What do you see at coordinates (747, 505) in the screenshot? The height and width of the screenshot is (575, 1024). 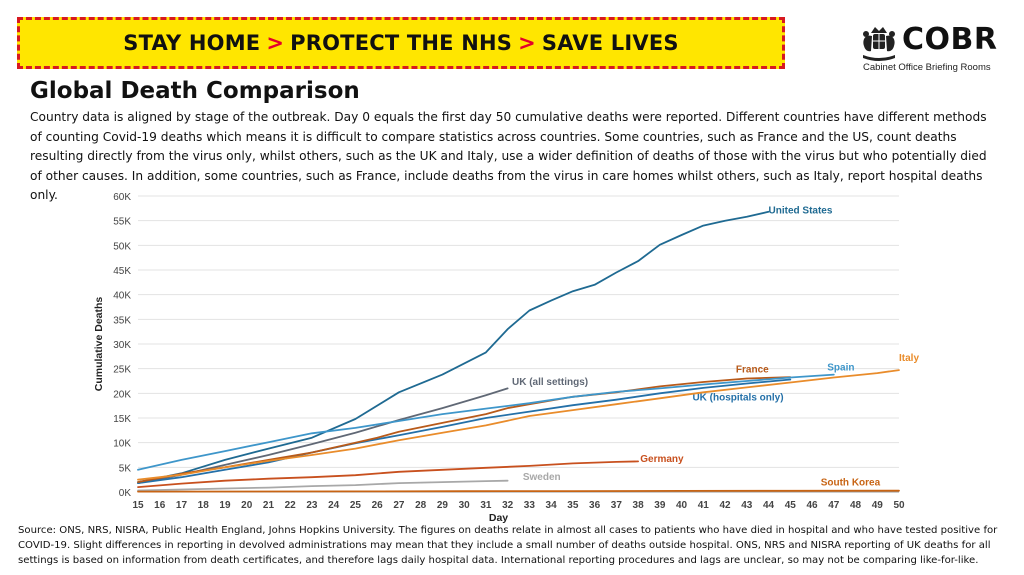 I see `x-tick-label: 43` at bounding box center [747, 505].